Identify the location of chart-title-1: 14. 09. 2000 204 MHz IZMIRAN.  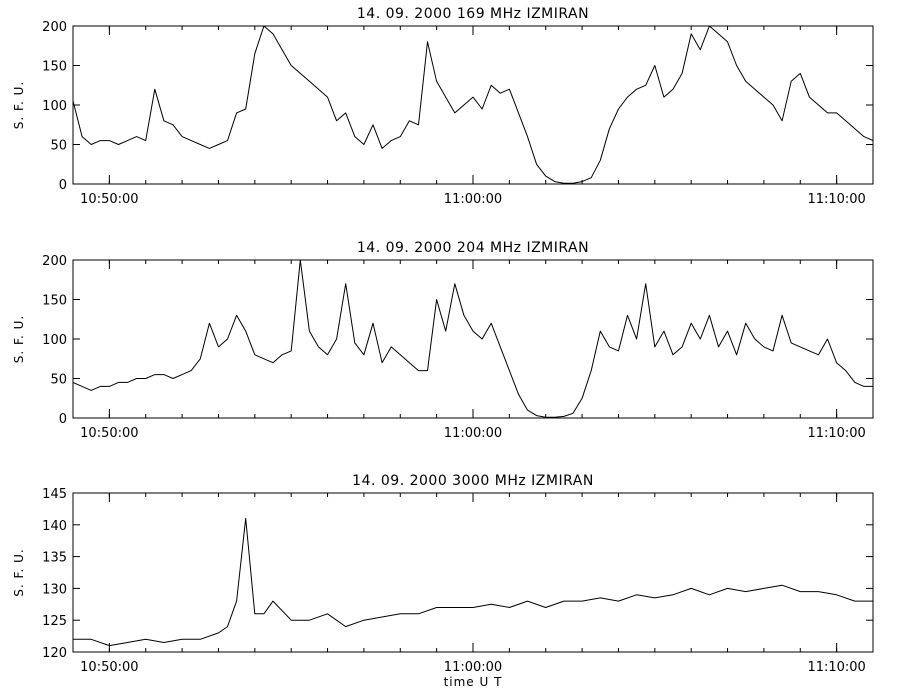
(473, 248).